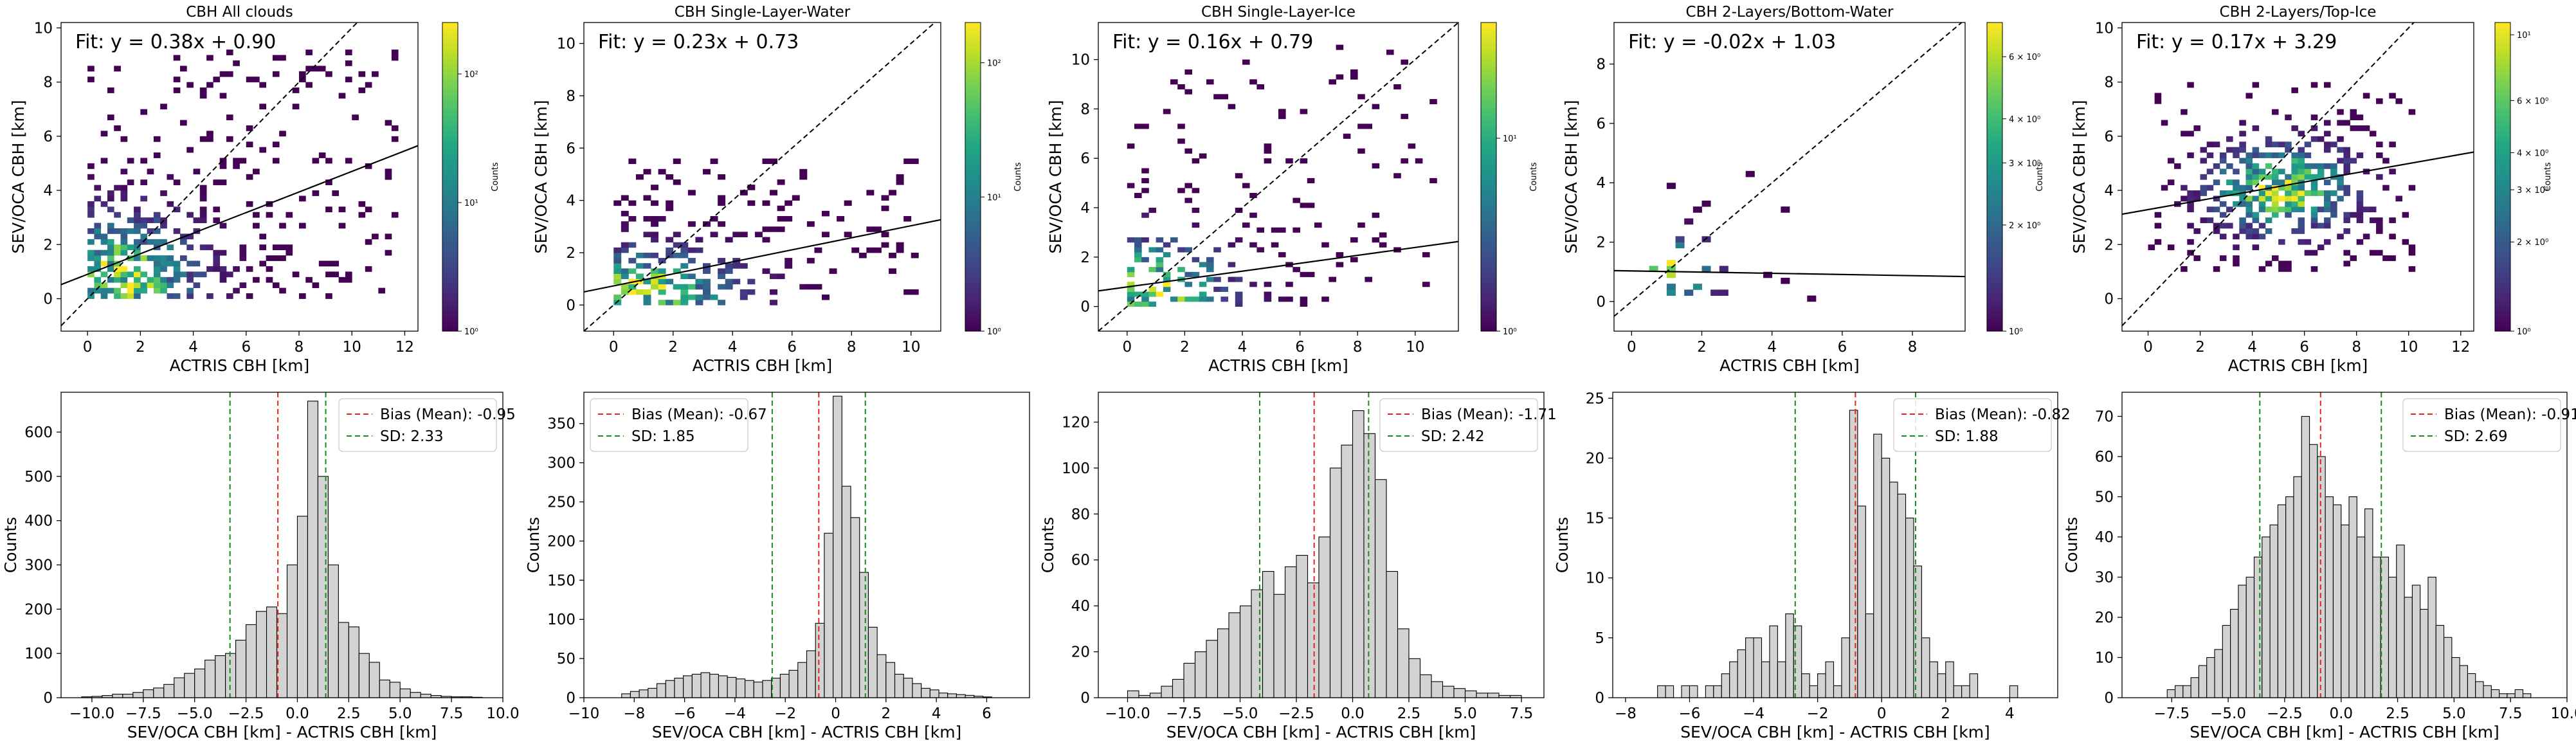 Image resolution: width=2576 pixels, height=744 pixels. I want to click on legend-box, so click(669, 425).